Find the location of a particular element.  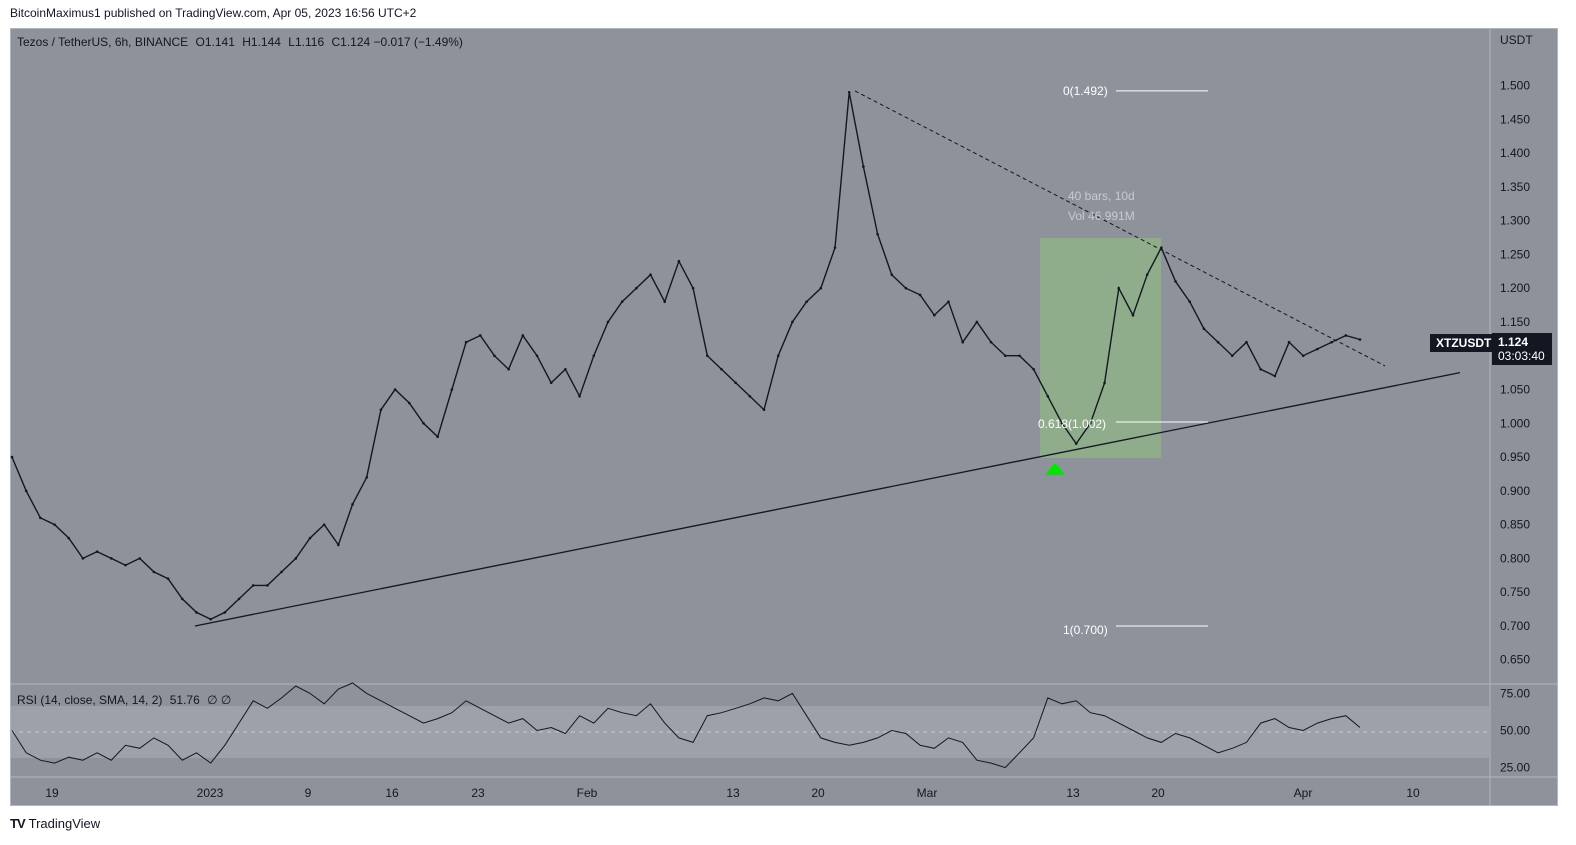

buy-arrow-icon is located at coordinates (1055, 469).